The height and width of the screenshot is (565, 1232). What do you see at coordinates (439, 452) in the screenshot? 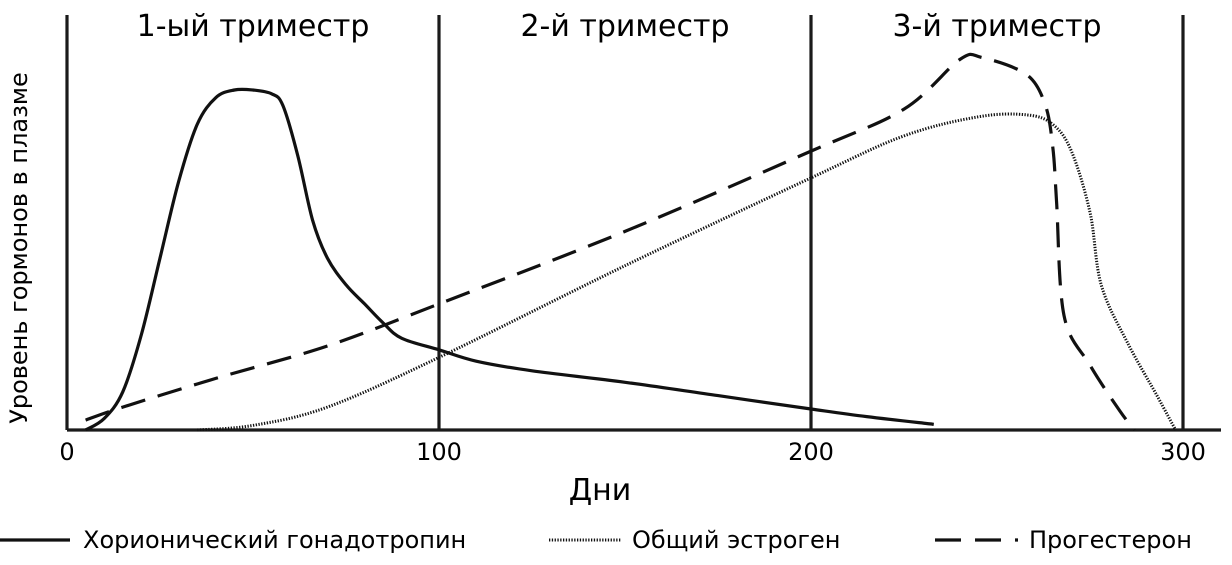
I see `x-tick-label-100: 100` at bounding box center [439, 452].